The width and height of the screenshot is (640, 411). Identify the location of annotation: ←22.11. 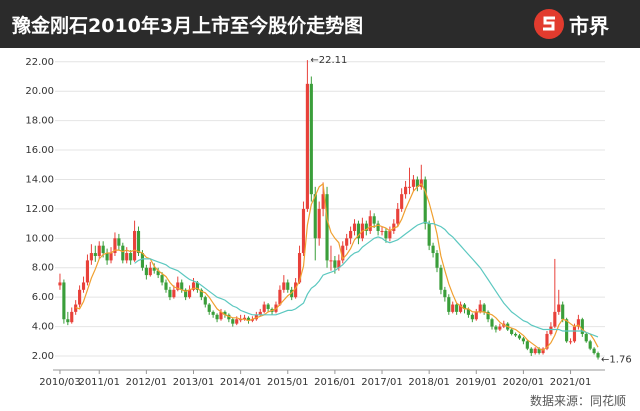
(328, 60).